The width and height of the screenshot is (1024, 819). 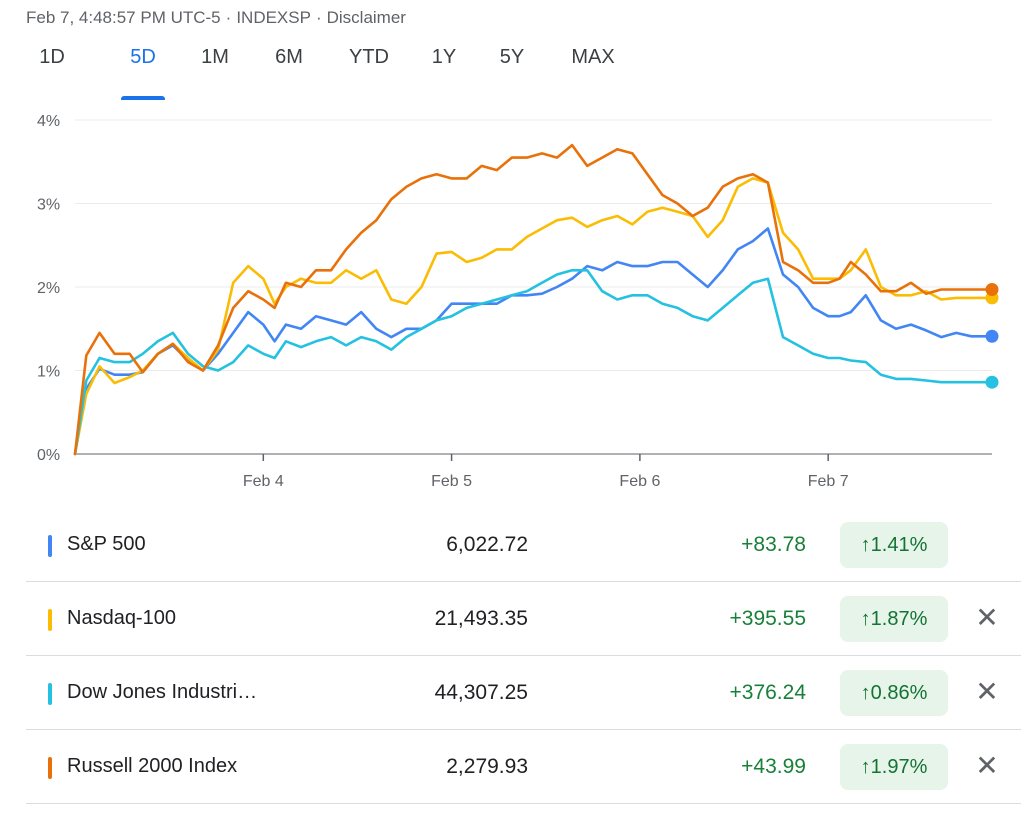 I want to click on tab-max: MAX, so click(x=593, y=57).